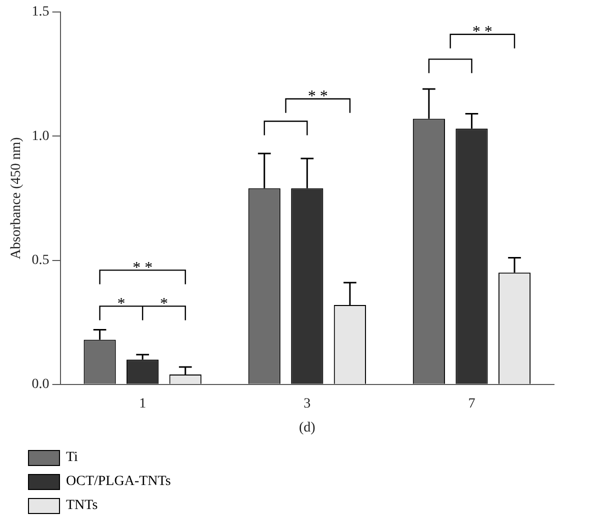 The height and width of the screenshot is (527, 594). What do you see at coordinates (16, 198) in the screenshot?
I see `y-axis-title: Absorbance (450 nm)` at bounding box center [16, 198].